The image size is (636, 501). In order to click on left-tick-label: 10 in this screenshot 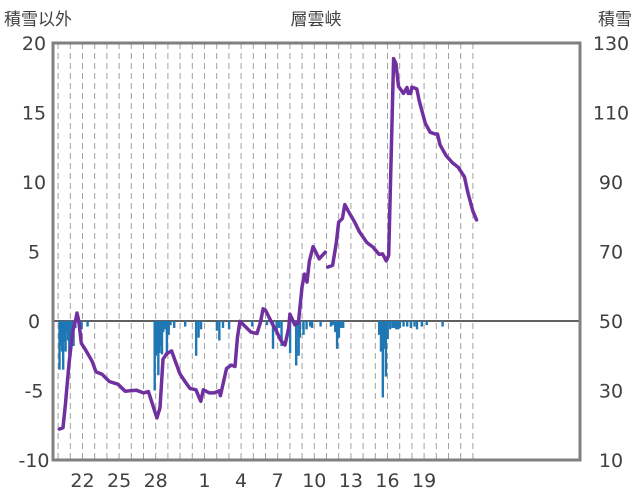, I will do `click(34, 183)`.